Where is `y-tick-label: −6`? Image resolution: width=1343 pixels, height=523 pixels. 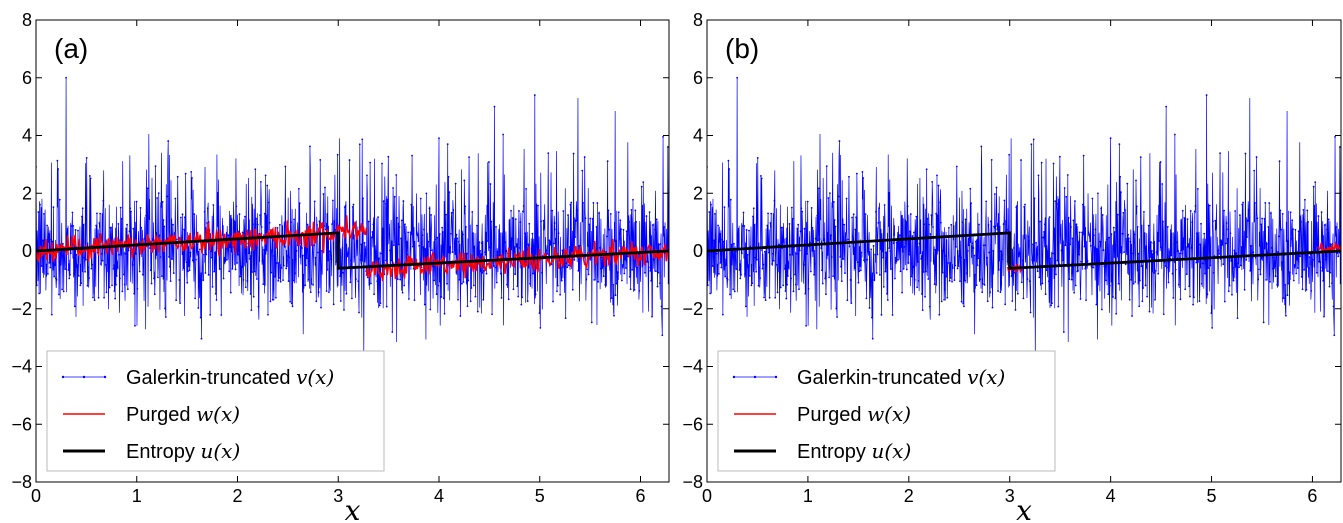
y-tick-label: −6 is located at coordinates (21, 424).